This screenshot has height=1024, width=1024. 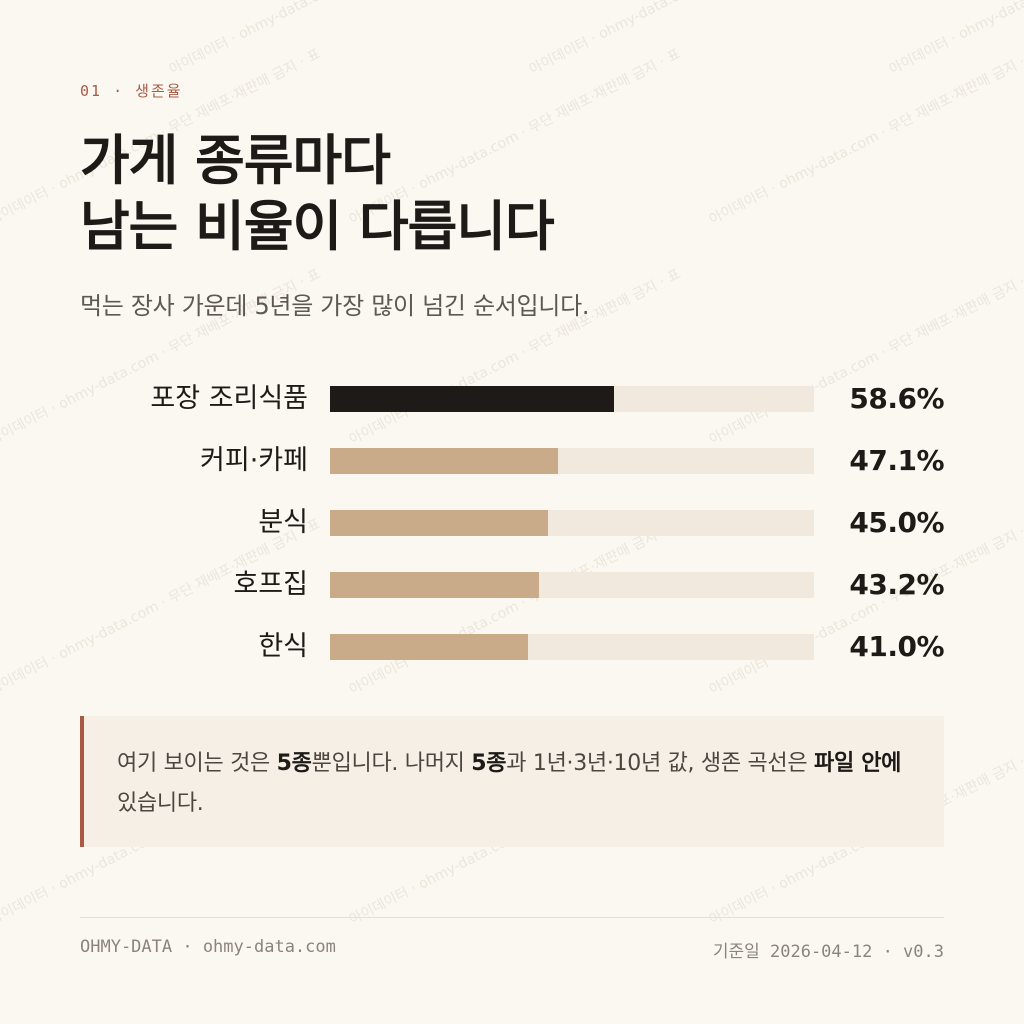 What do you see at coordinates (208, 947) in the screenshot?
I see `footer-brand: OHMY-DATA · ohmy-data.com` at bounding box center [208, 947].